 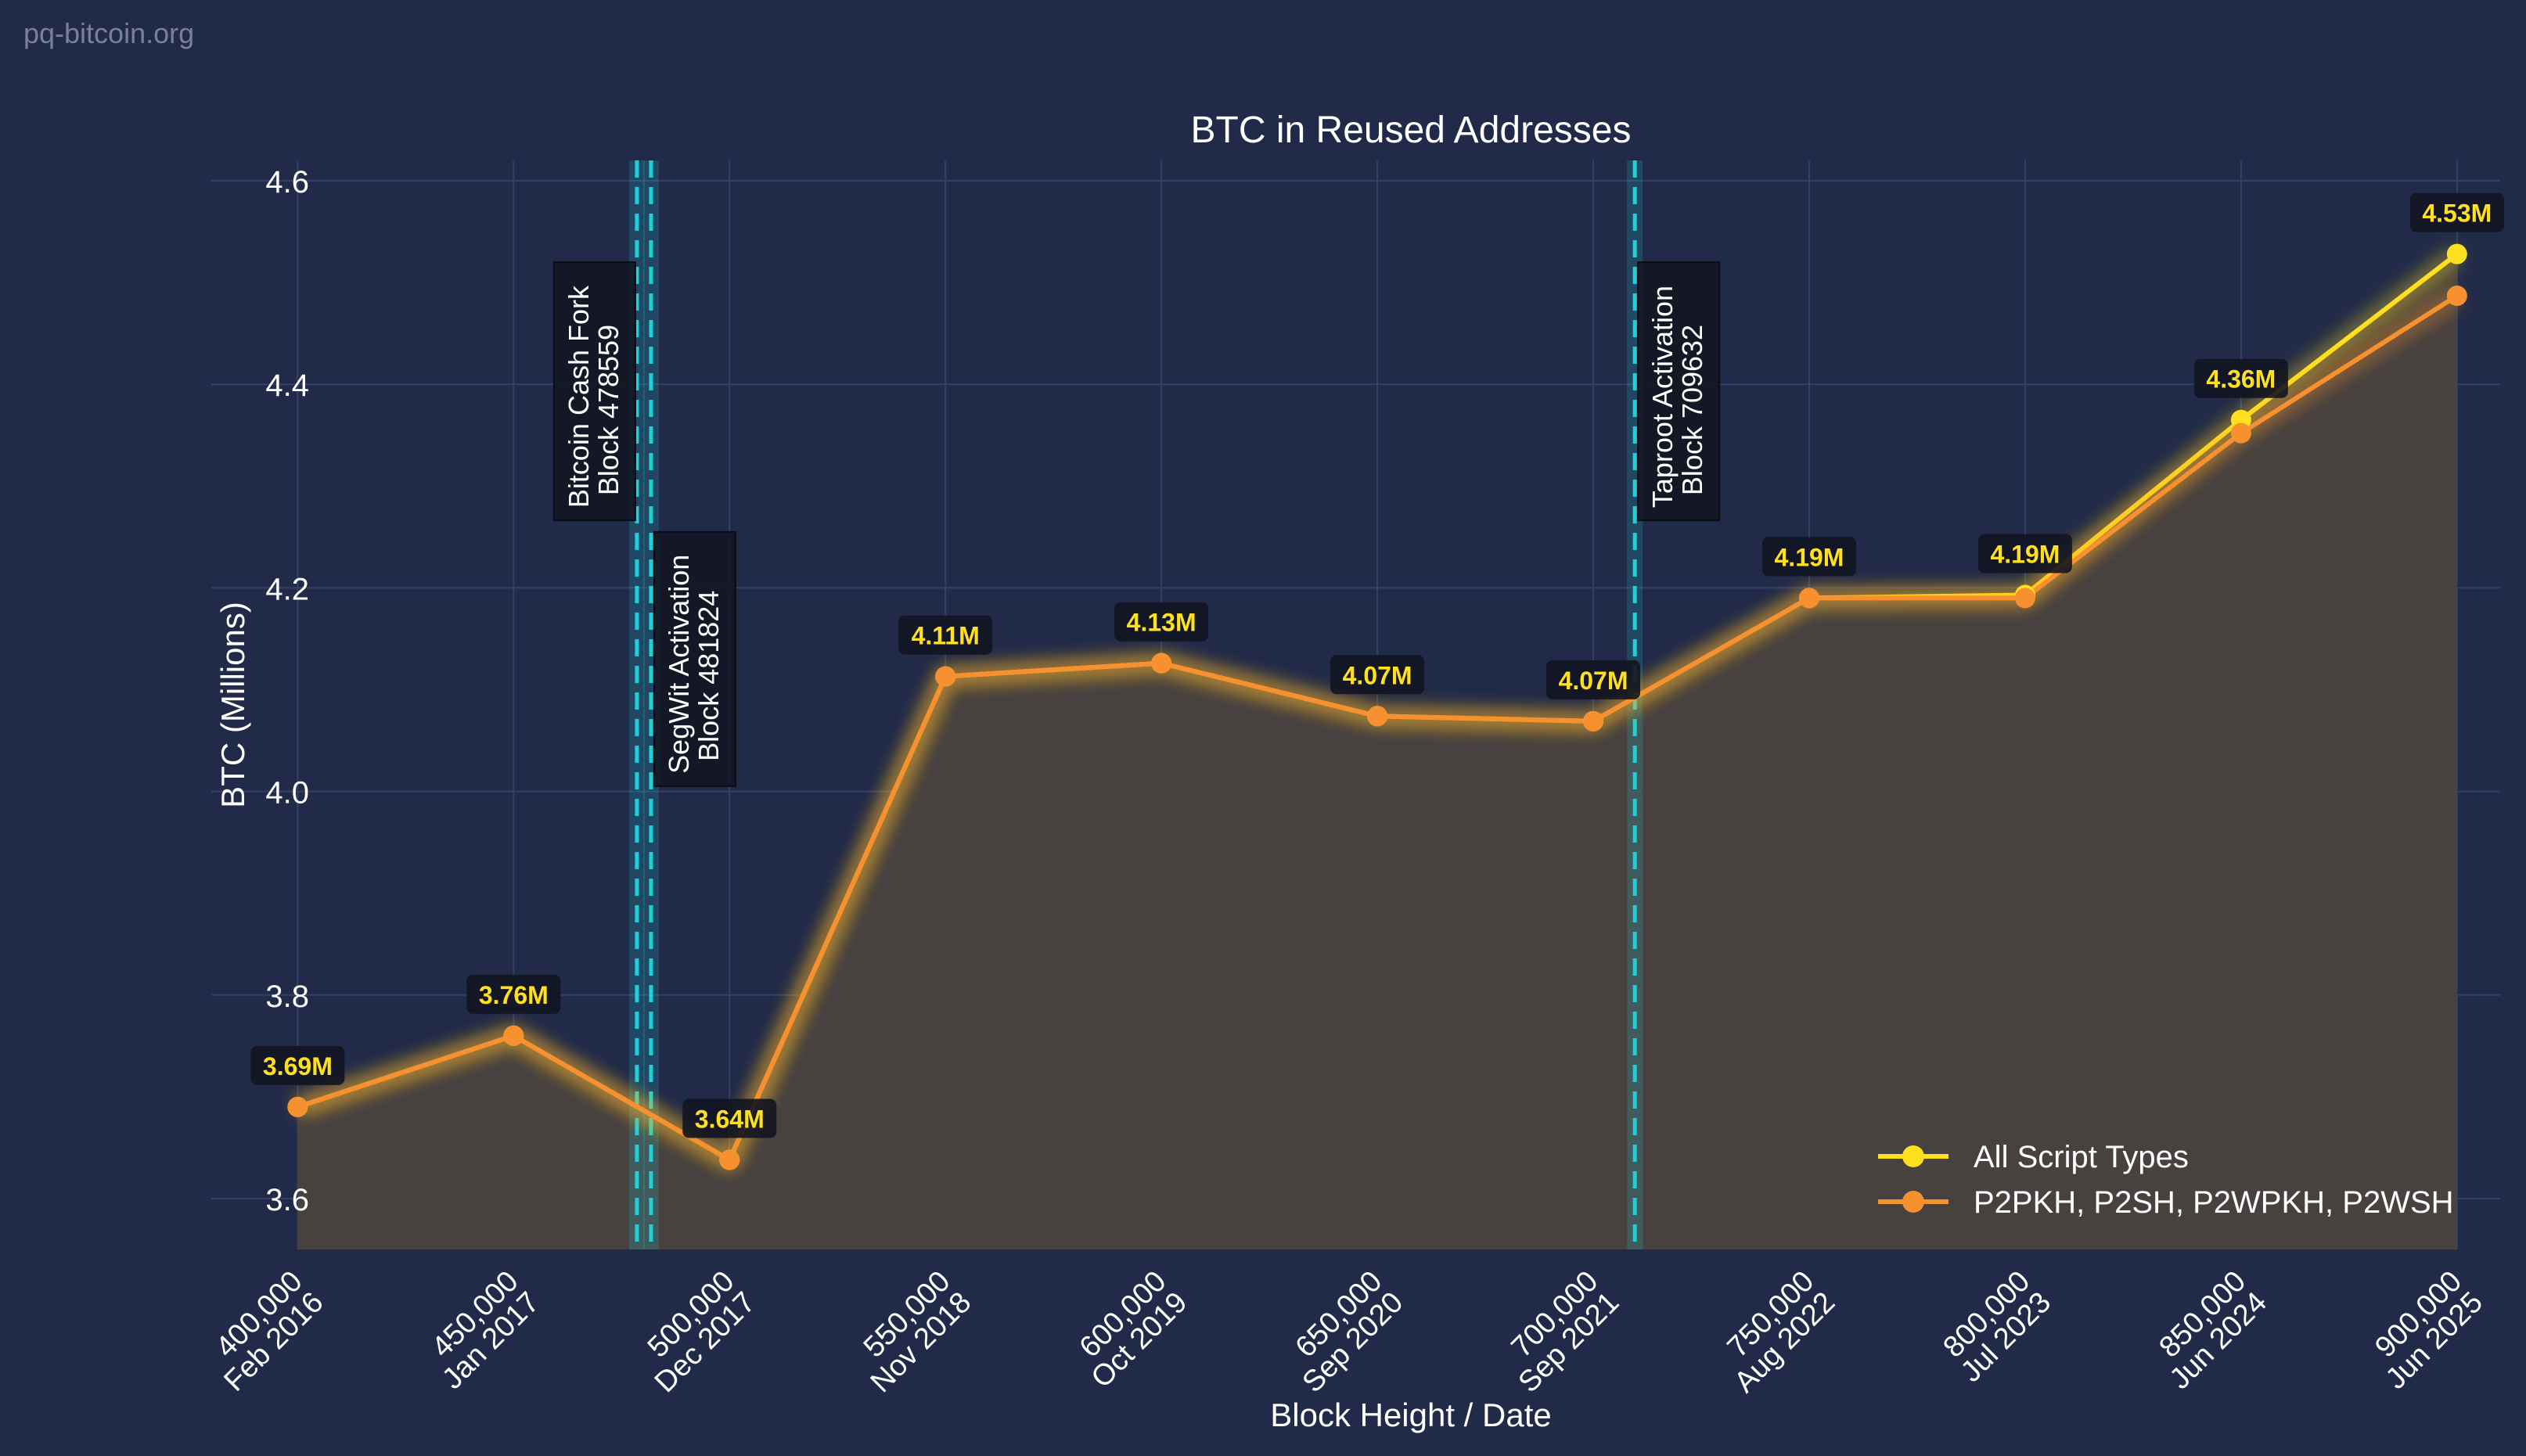 I want to click on y-tick-label: 4.0, so click(x=287, y=793).